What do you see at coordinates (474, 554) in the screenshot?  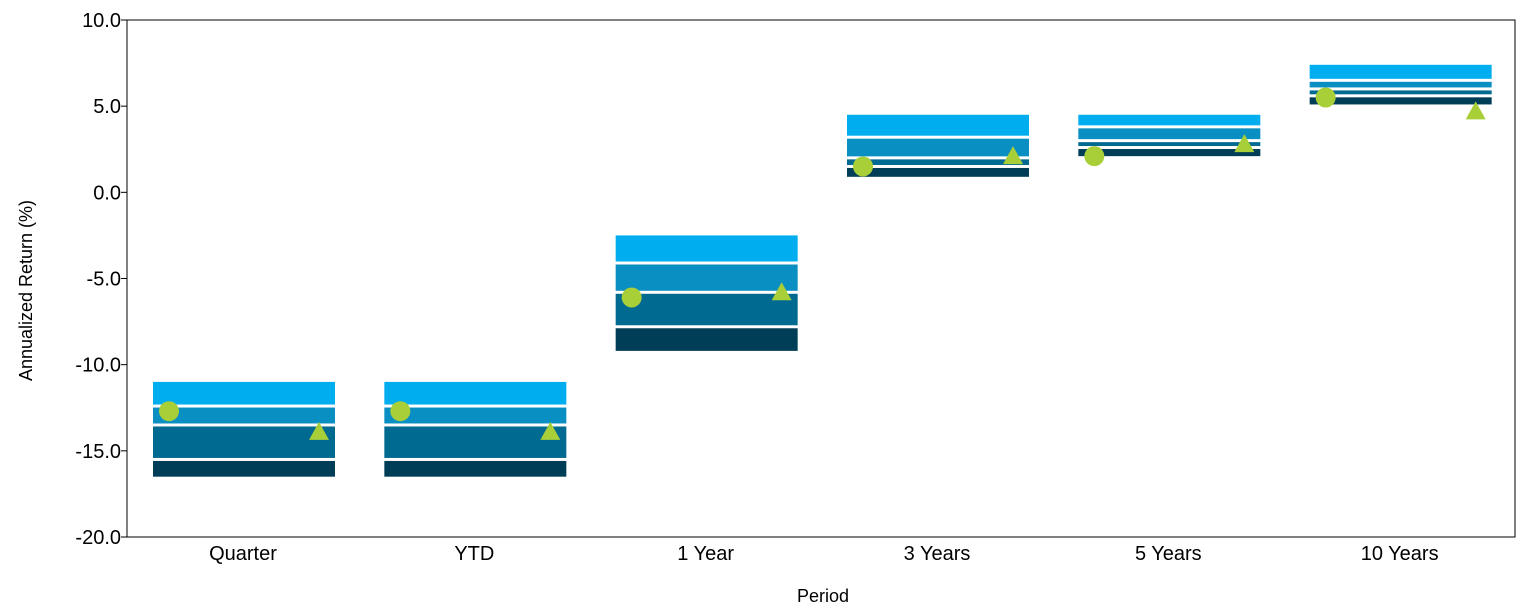 I see `x-category-label: YTD` at bounding box center [474, 554].